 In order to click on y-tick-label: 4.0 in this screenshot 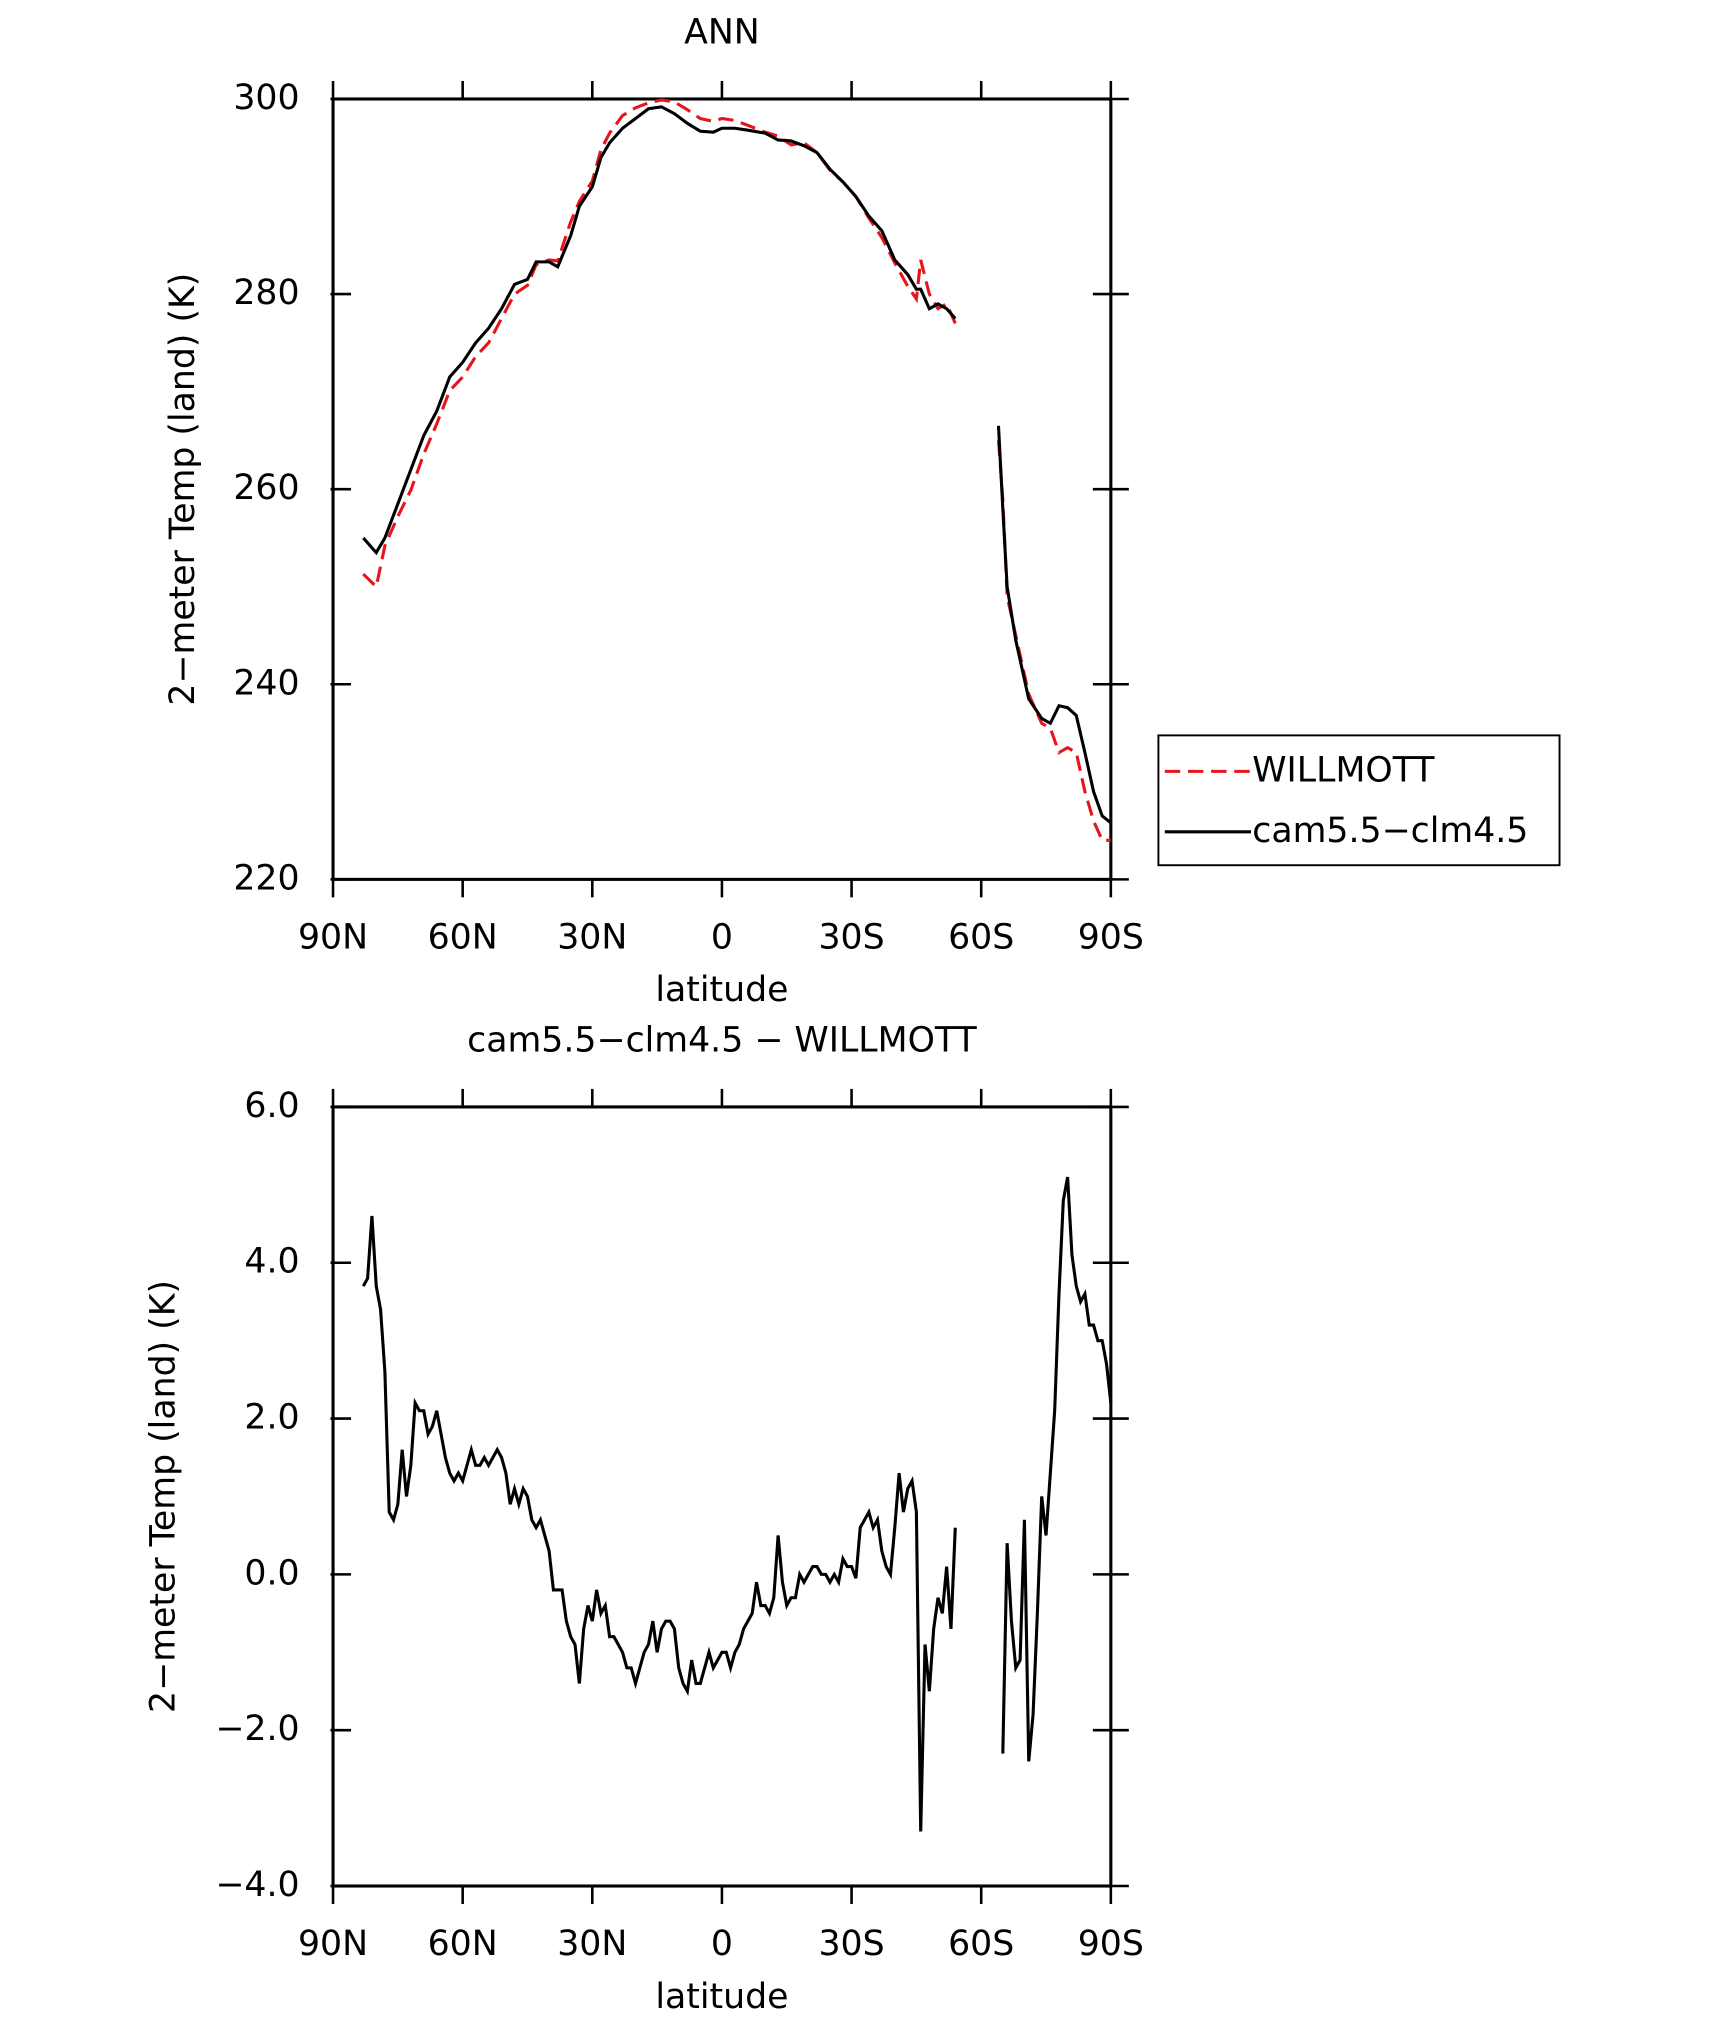, I will do `click(271, 1262)`.